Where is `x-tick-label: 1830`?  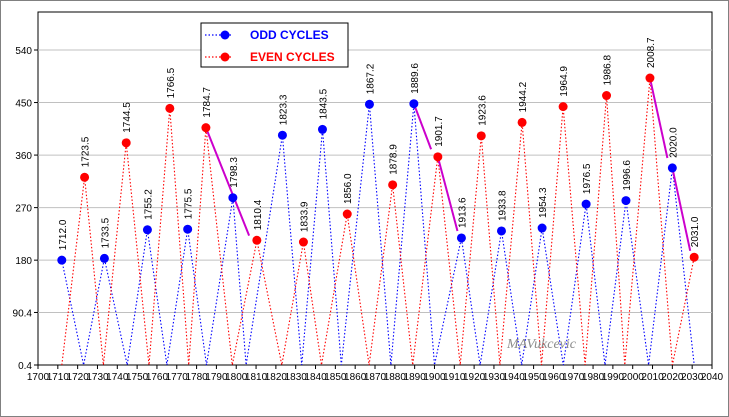
x-tick-label: 1830 is located at coordinates (296, 377).